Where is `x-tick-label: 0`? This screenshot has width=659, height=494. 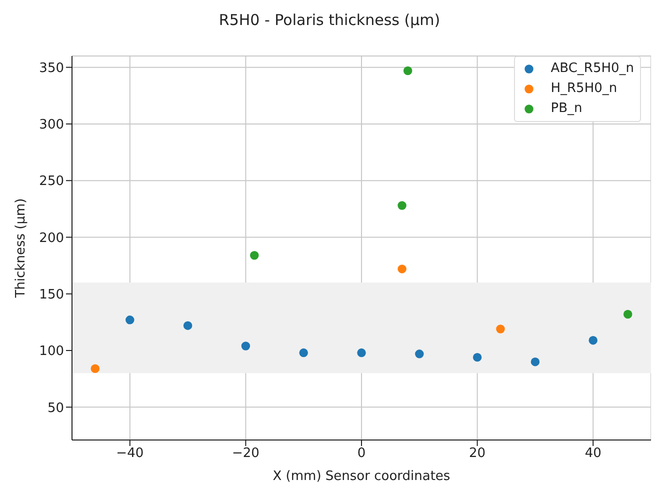 x-tick-label: 0 is located at coordinates (361, 454).